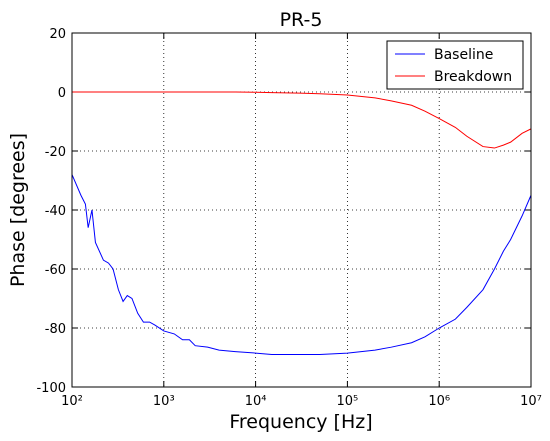 The image size is (550, 441). Describe the element at coordinates (51, 388) in the screenshot. I see `y-tick-label: -100` at that location.